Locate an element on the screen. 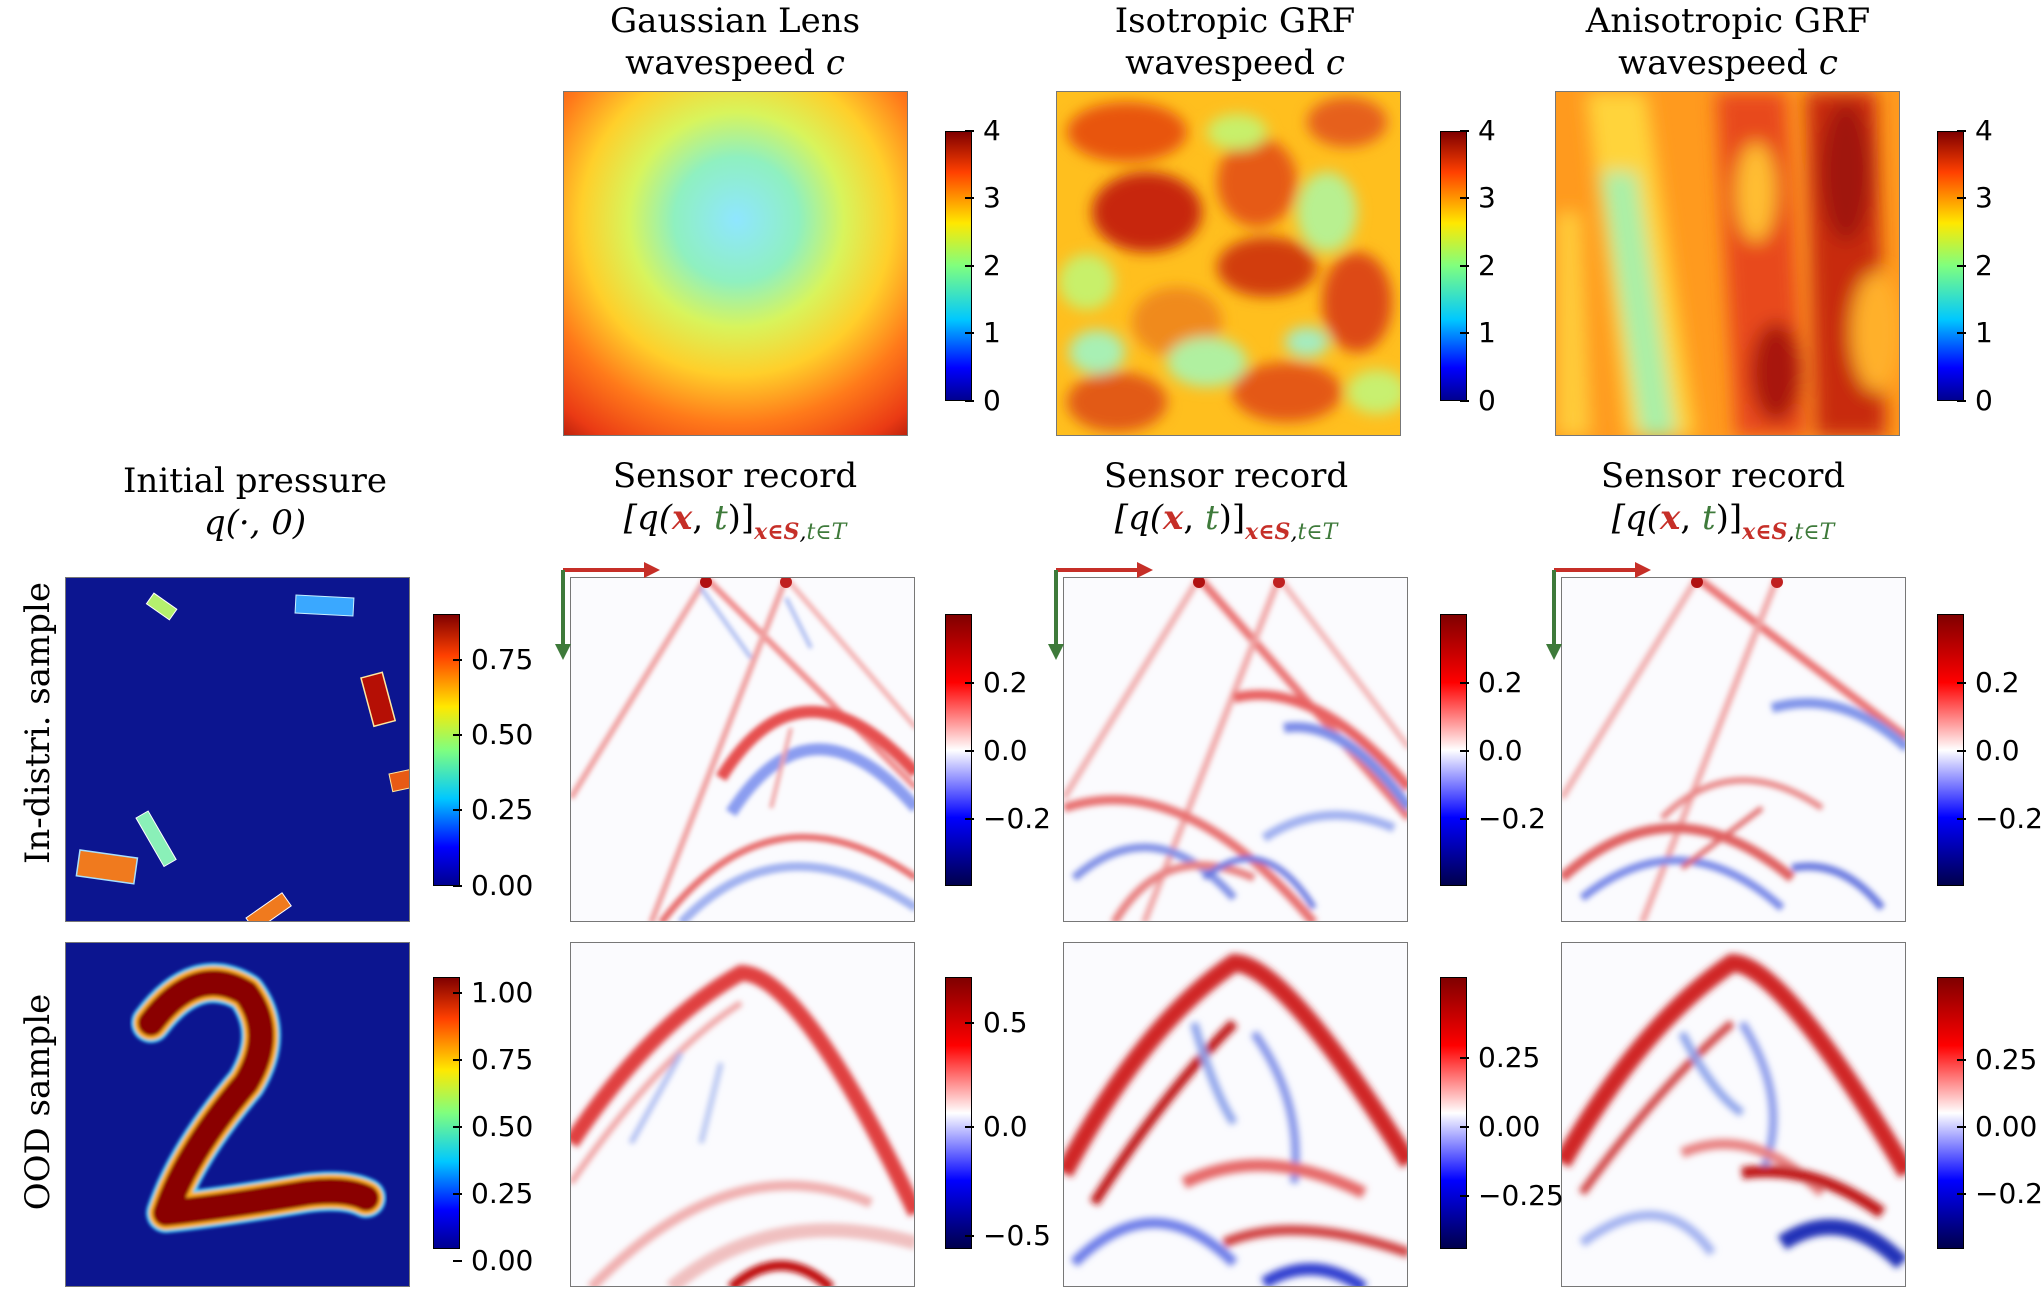  title-isotropic-grf: Isotropic GRF wavespeed c is located at coordinates (1235, 42).